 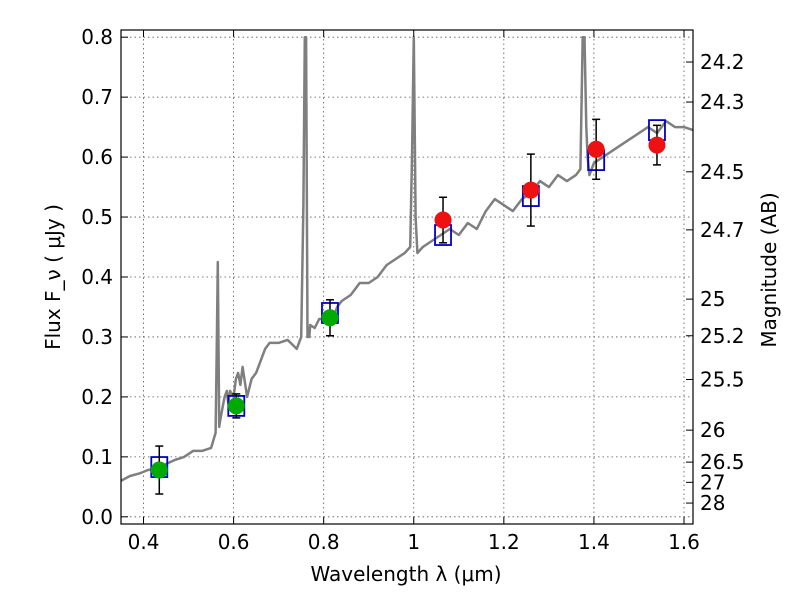 What do you see at coordinates (97, 277) in the screenshot?
I see `y-tick-label: 0.4` at bounding box center [97, 277].